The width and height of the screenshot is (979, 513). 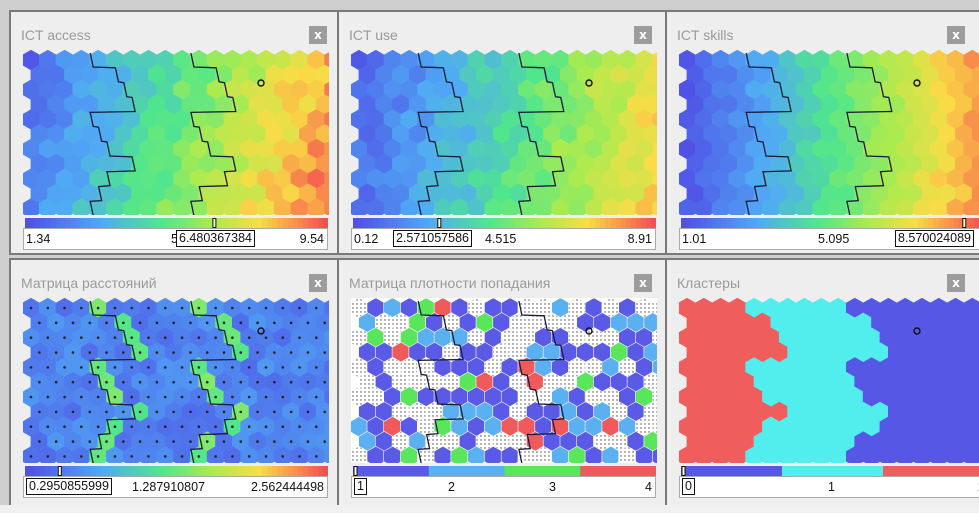 What do you see at coordinates (366, 239) in the screenshot?
I see `scale-min-label: 0.12` at bounding box center [366, 239].